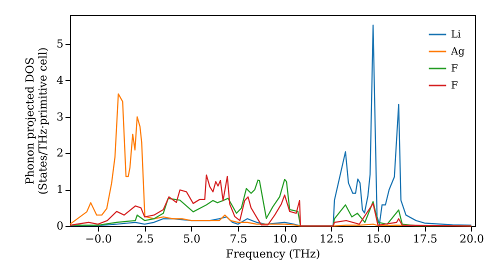 The height and width of the screenshot is (280, 500). Describe the element at coordinates (60, 189) in the screenshot. I see `y-tick-label: 1` at that location.